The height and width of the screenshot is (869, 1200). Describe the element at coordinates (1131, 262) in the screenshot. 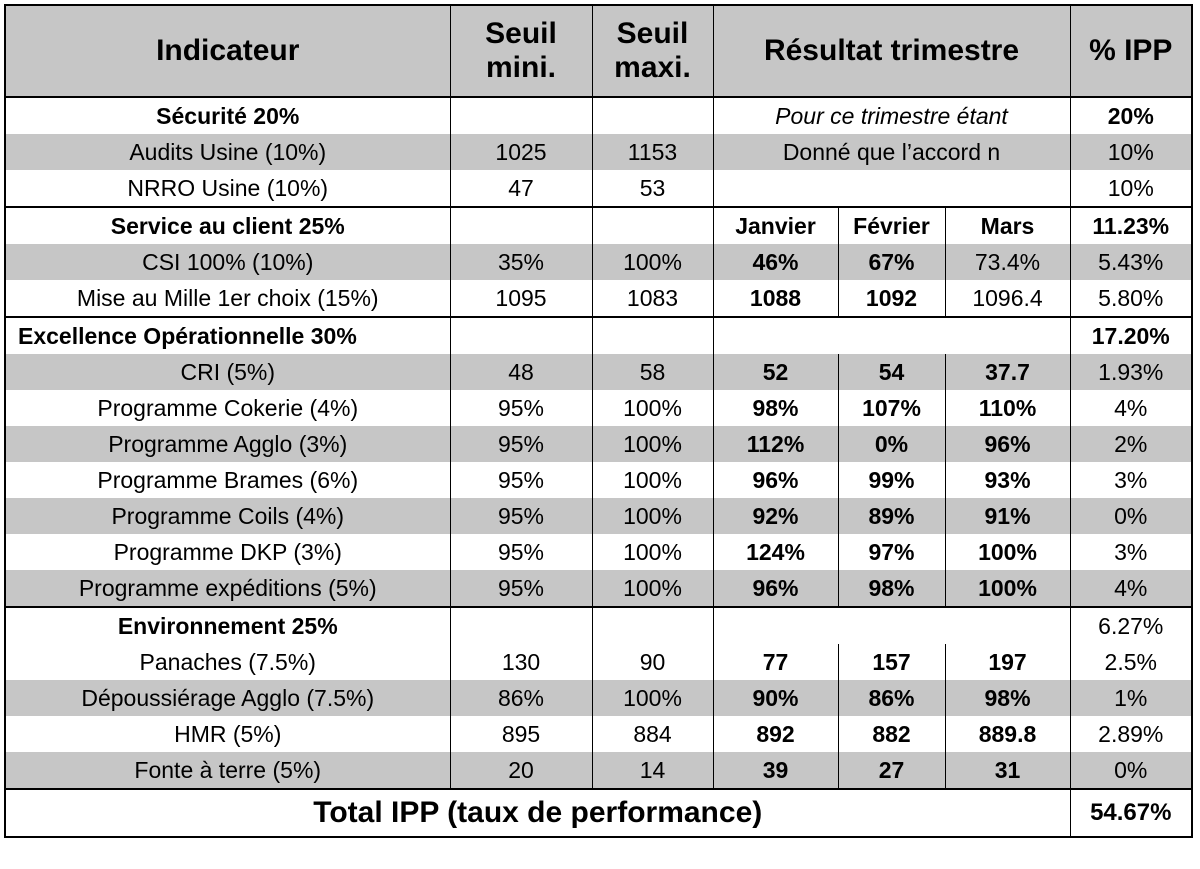

I see `row-ipp: 5.43%` at that location.